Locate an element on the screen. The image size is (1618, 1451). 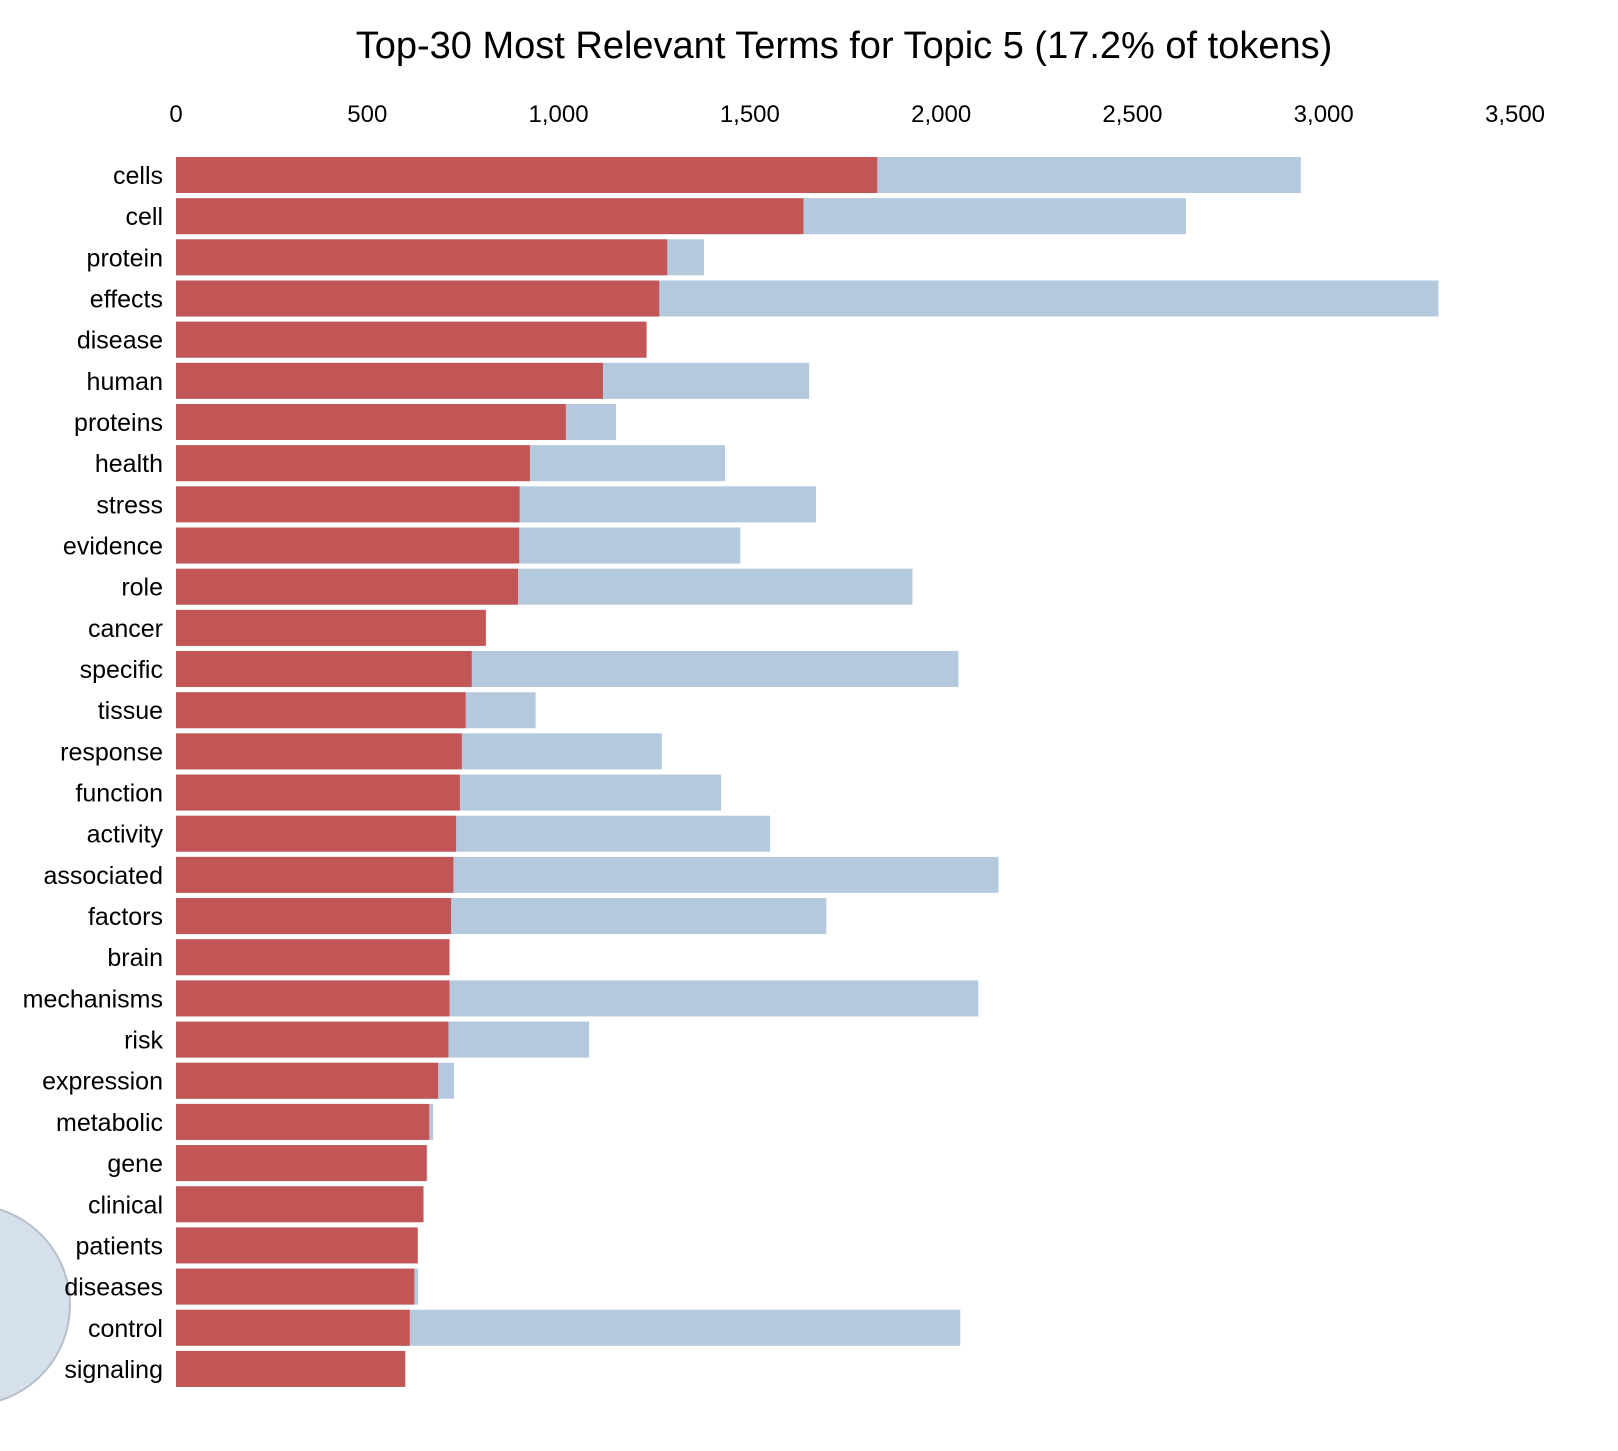
term-label: disease is located at coordinates (120, 341).